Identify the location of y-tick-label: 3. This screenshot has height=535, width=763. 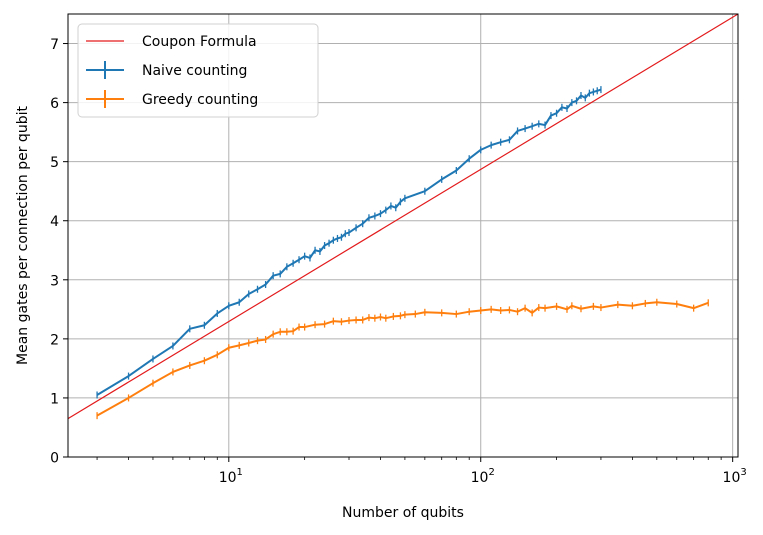
(54, 281).